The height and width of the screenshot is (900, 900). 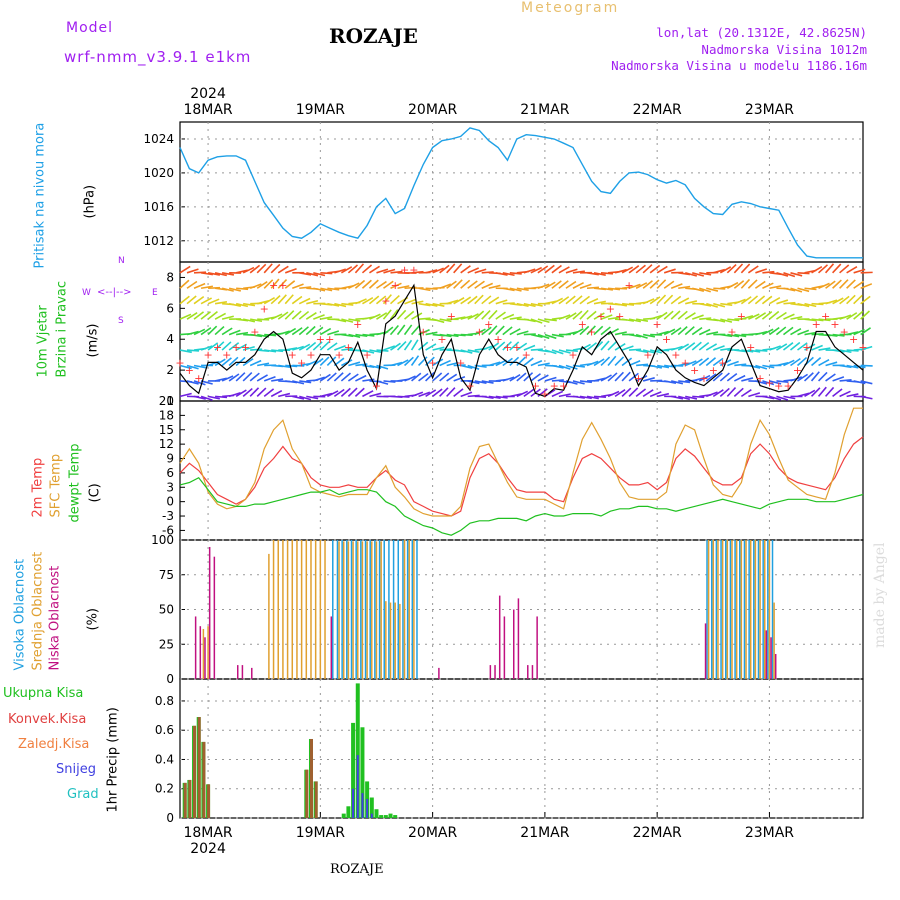 What do you see at coordinates (170, 502) in the screenshot?
I see `y-tick-temperature: 0` at bounding box center [170, 502].